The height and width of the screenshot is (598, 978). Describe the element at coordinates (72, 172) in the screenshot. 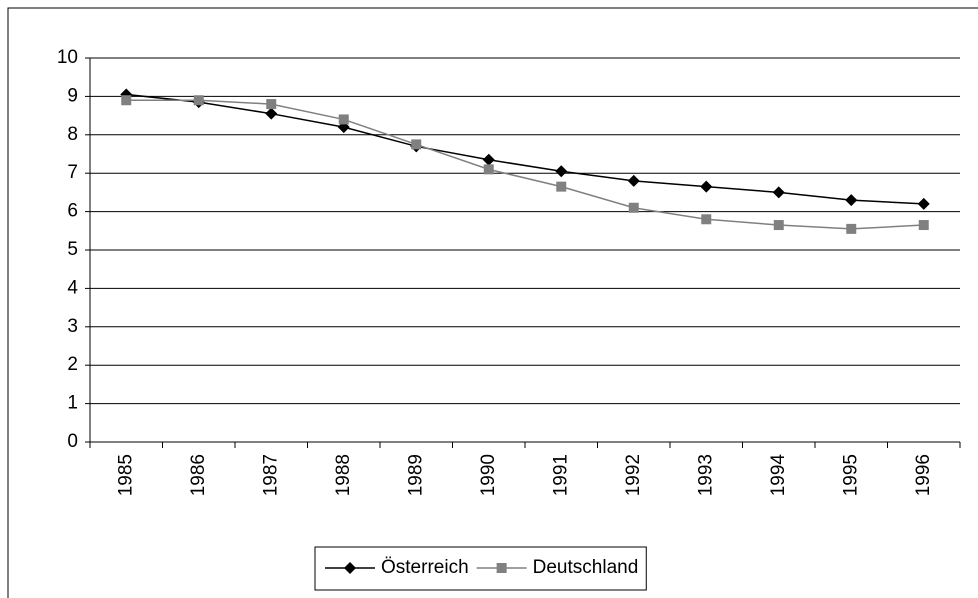

I see `y-tick-label: 7` at that location.